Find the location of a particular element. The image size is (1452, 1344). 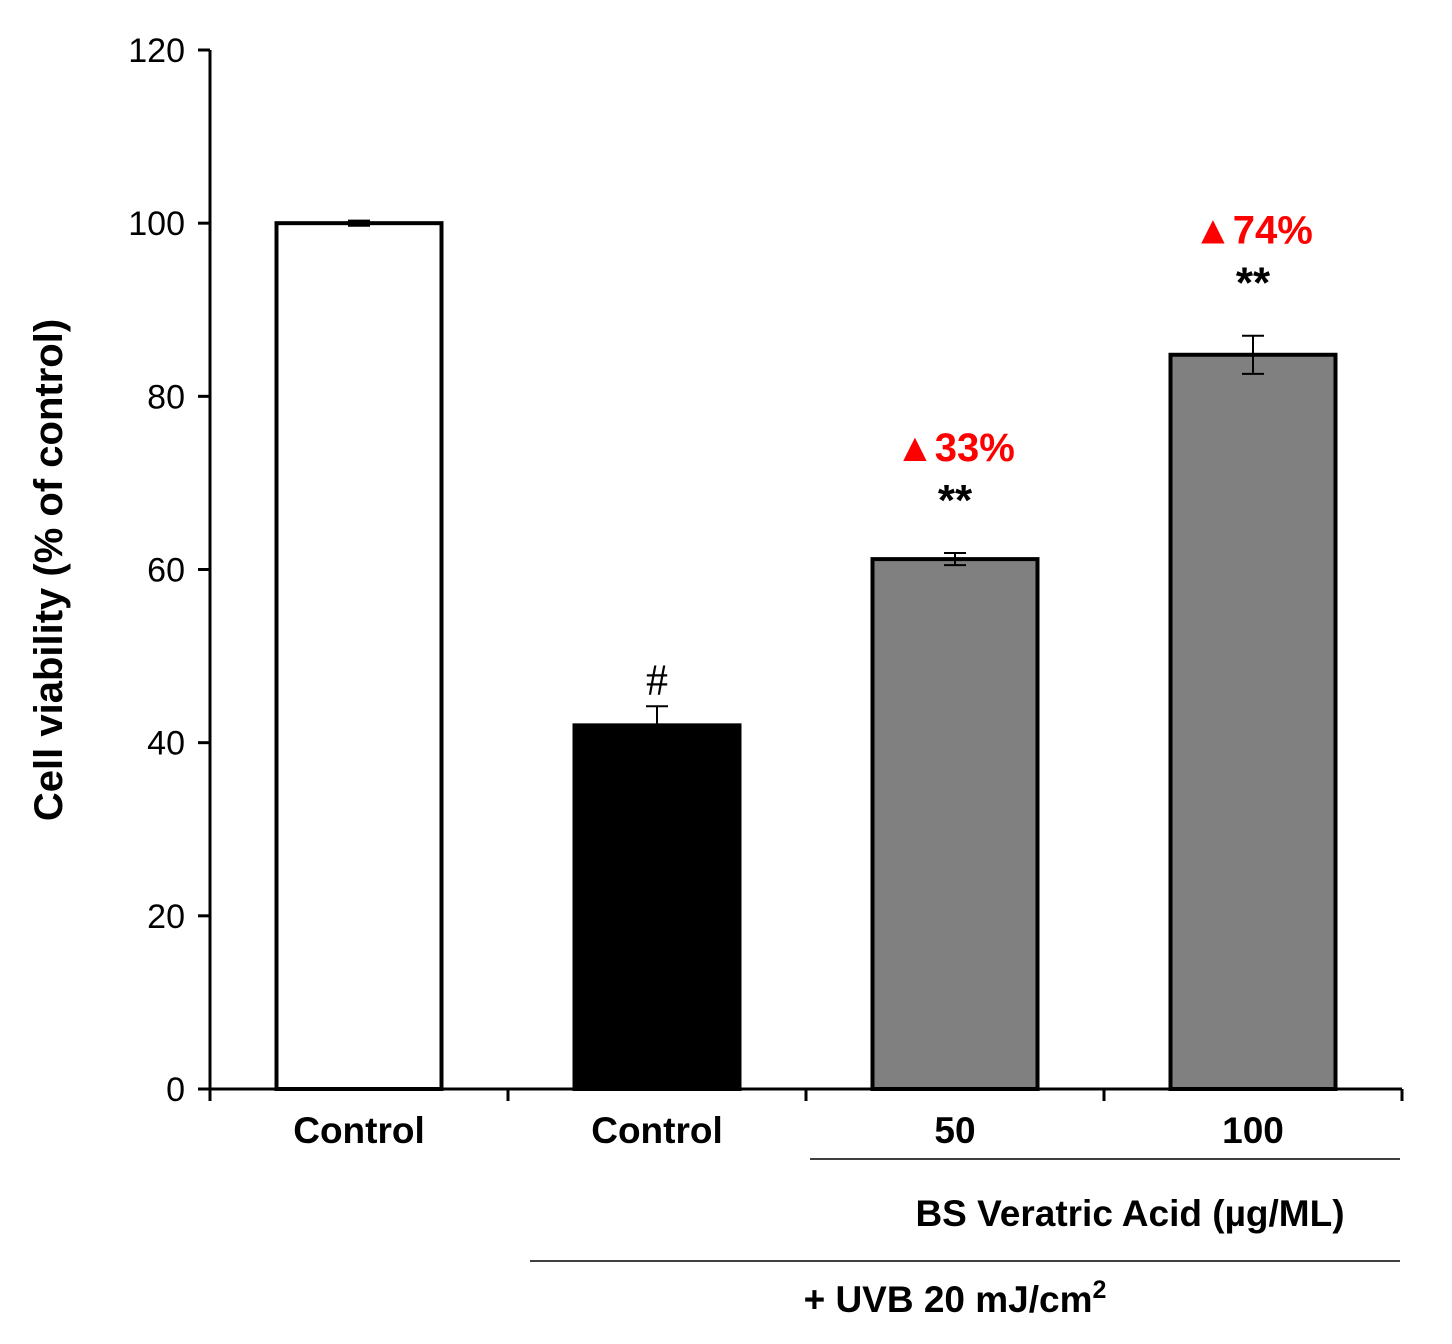

y-axis: 0 20 40 60 80 100 120 is located at coordinates (170, 570).